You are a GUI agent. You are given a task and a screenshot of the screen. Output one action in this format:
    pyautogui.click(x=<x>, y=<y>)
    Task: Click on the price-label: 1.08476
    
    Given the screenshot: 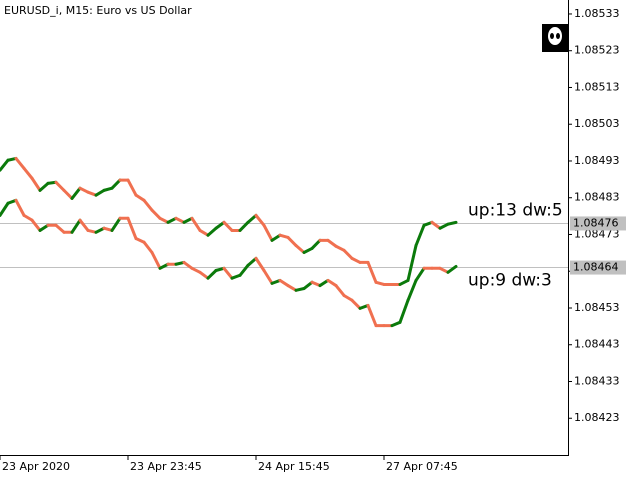 What is the action you would take?
    pyautogui.click(x=596, y=222)
    